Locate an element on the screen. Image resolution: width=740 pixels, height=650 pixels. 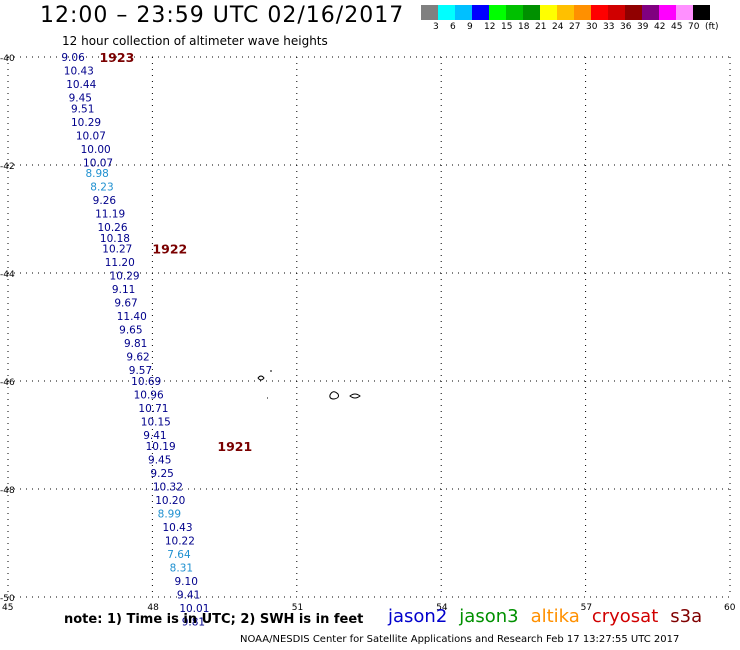
pass-time-labels: 1923 1922 1921 is located at coordinates (175, 252).